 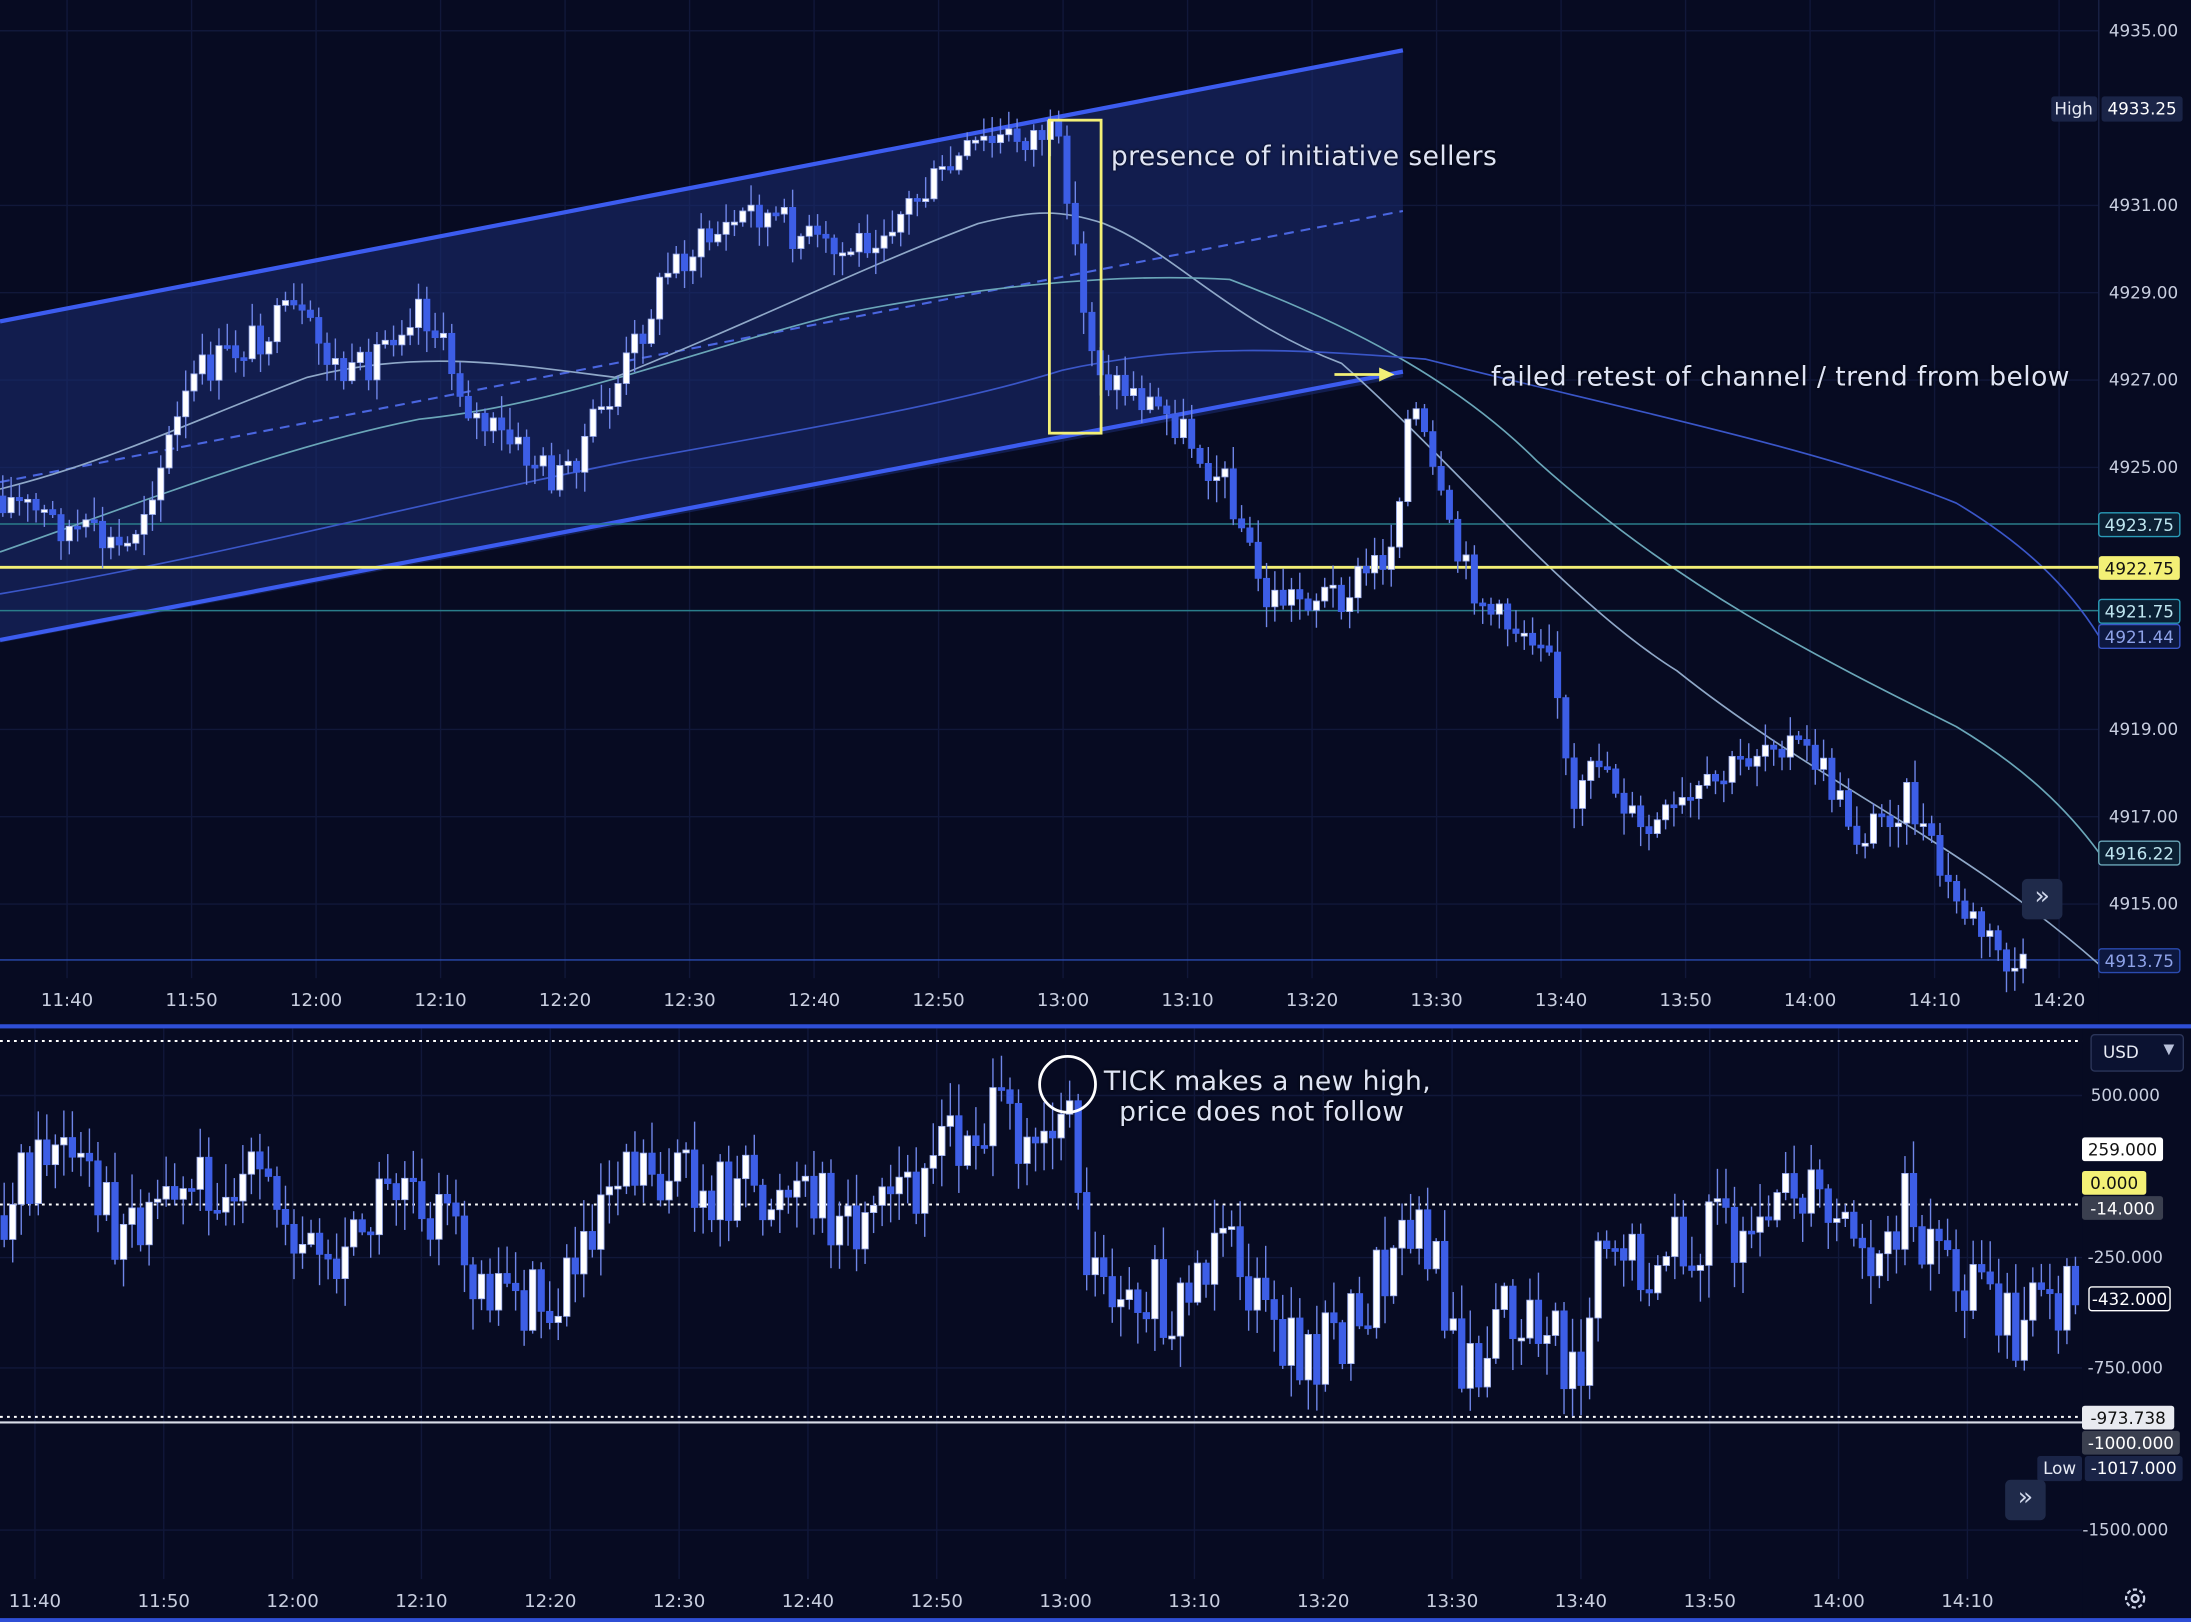 What do you see at coordinates (2025, 1500) in the screenshot?
I see `tick-scroll-to-realtime-button: »` at bounding box center [2025, 1500].